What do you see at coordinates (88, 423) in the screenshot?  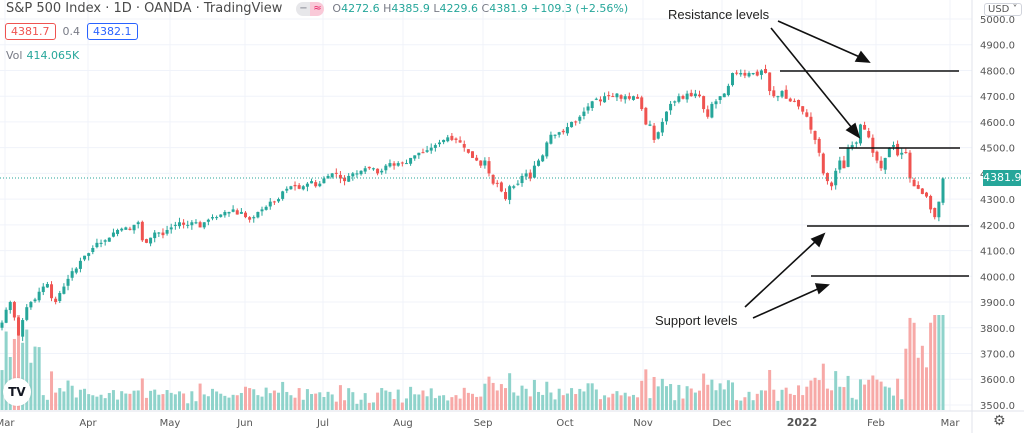 I see `time-tick: Apr` at bounding box center [88, 423].